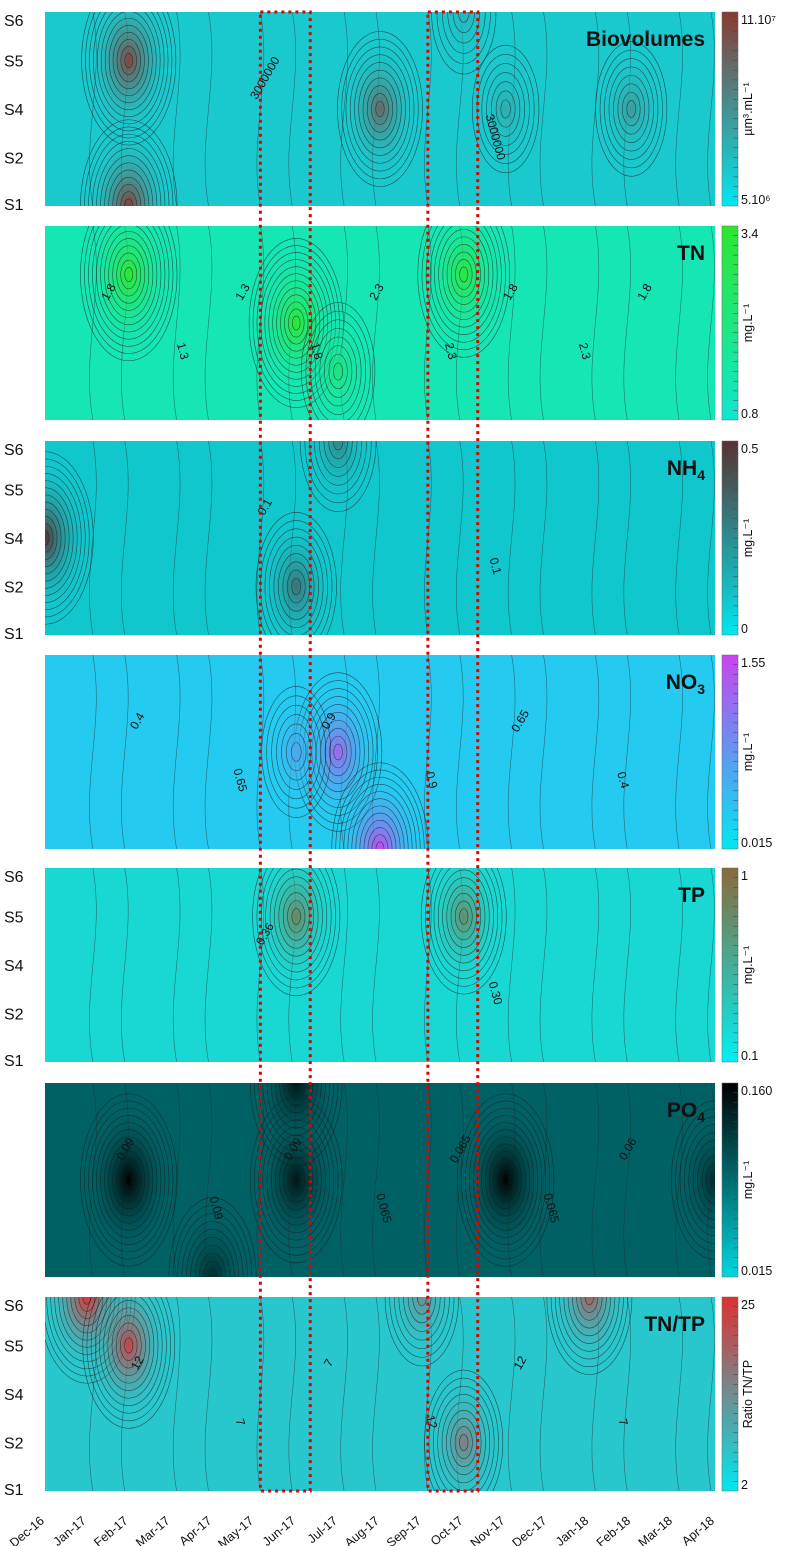 This screenshot has height=1546, width=785. I want to click on color-scale-min: 0.1, so click(749, 1056).